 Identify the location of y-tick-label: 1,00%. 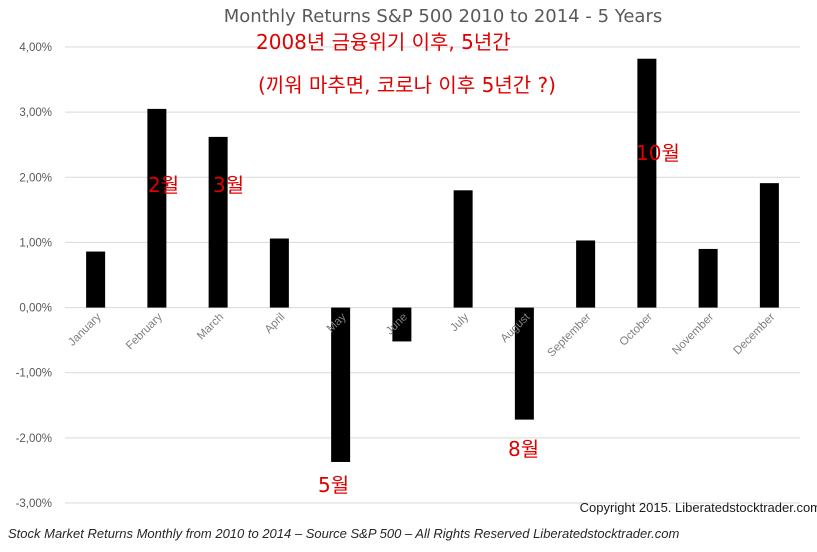
(35, 243).